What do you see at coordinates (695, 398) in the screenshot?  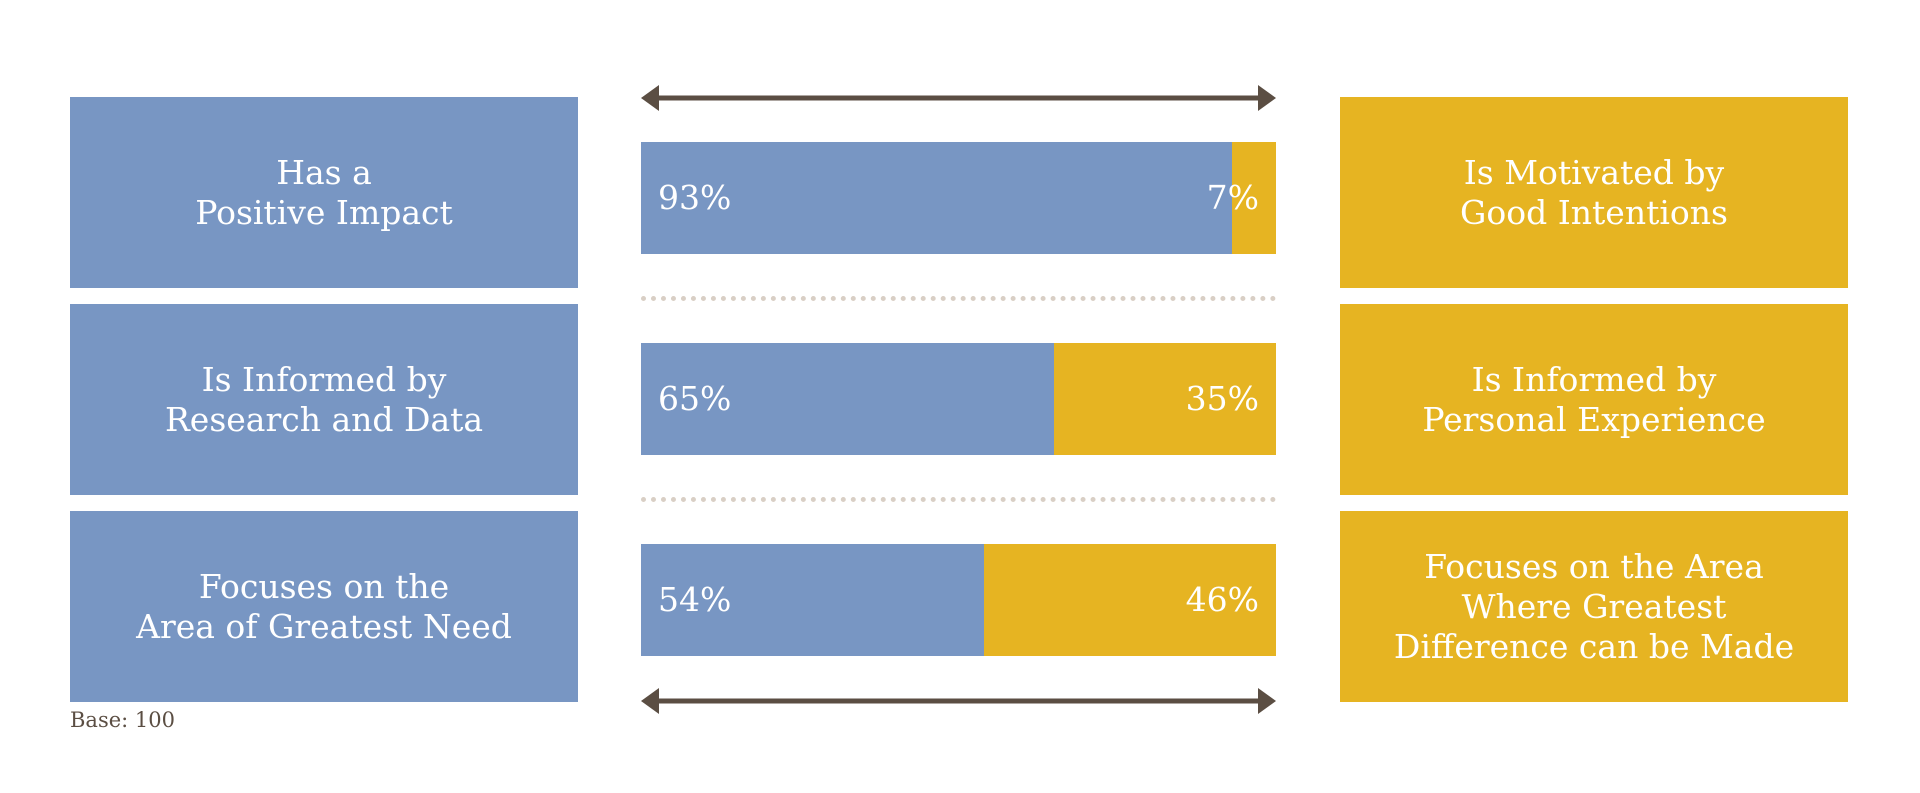 I see `data-label-left-2: 65%` at bounding box center [695, 398].